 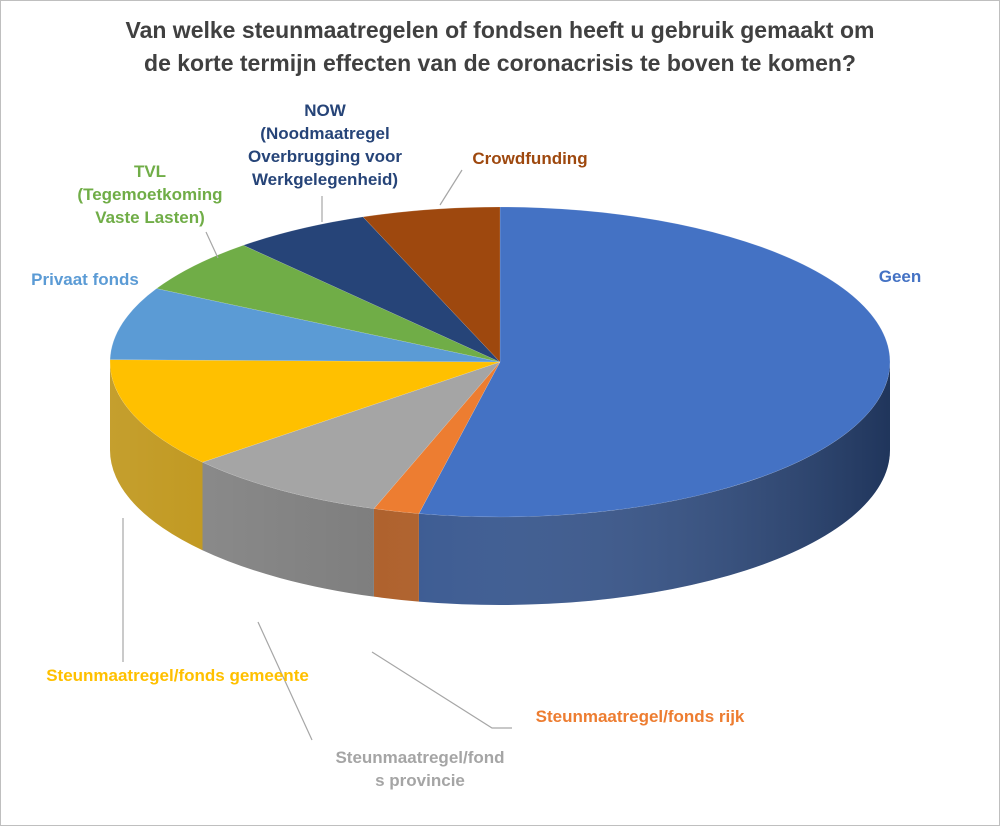 What do you see at coordinates (85, 279) in the screenshot?
I see `slice-label-privaat: Privaat fonds` at bounding box center [85, 279].